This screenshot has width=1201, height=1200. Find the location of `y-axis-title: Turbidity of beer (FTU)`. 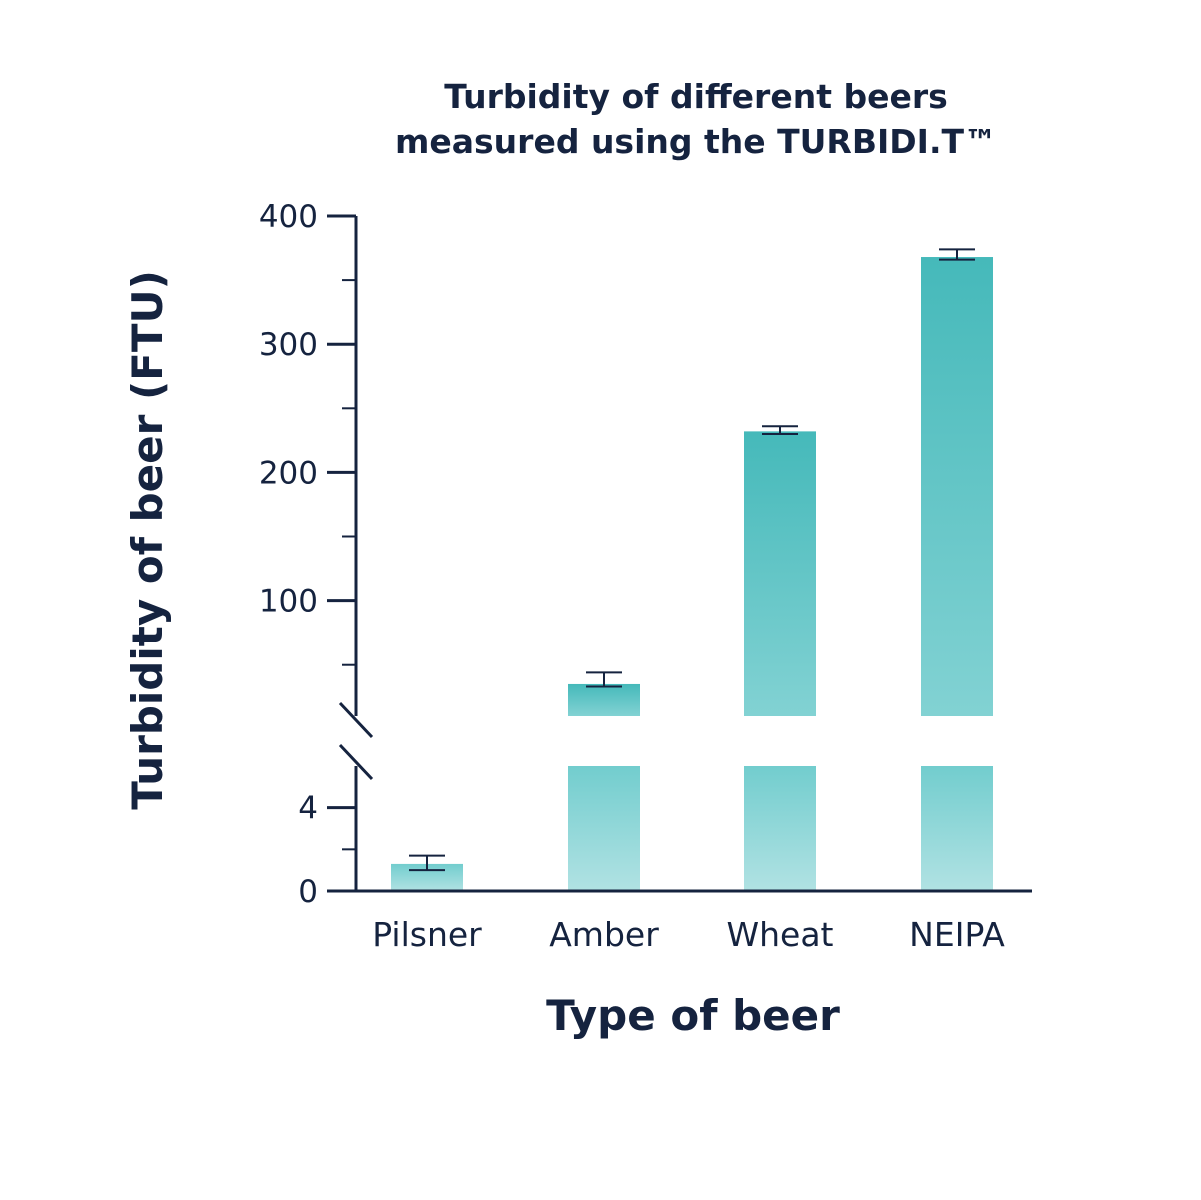

y-axis-title: Turbidity of beer (FTU) is located at coordinates (147, 540).